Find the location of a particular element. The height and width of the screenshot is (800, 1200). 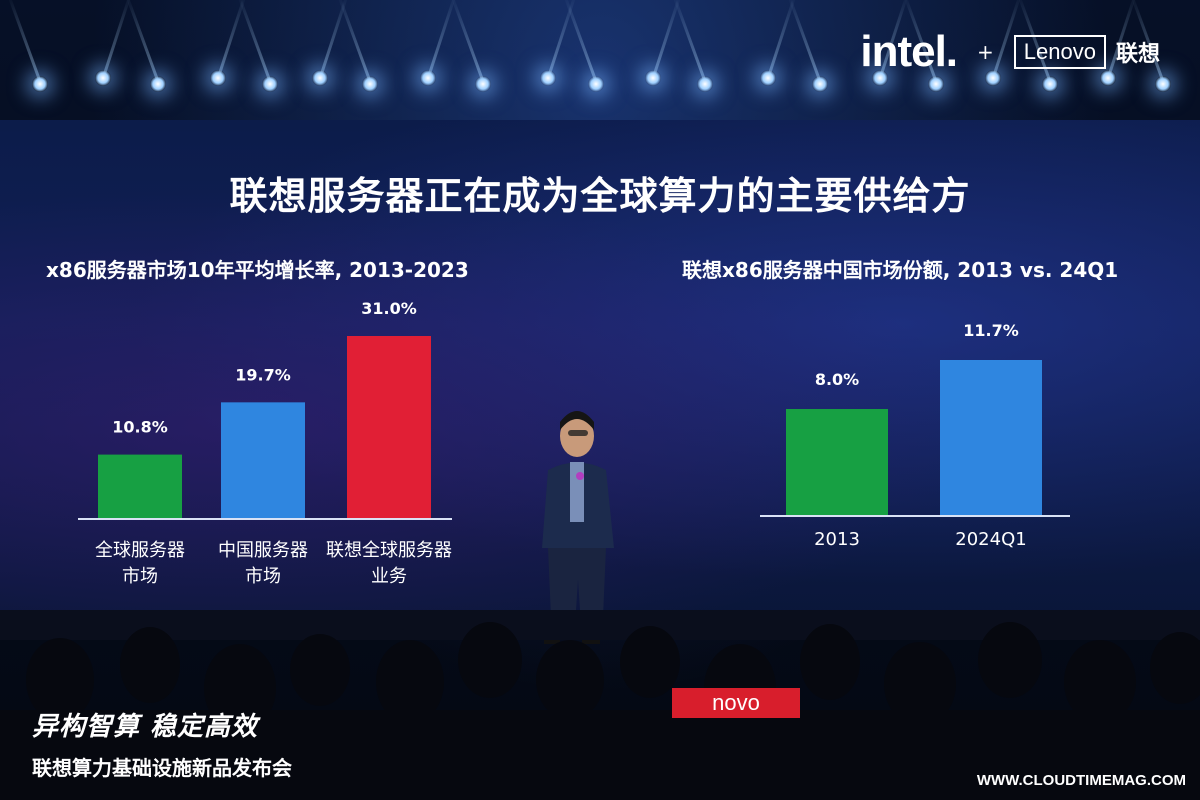

chart-1-category-label-1-line-0: 2024Q1 is located at coordinates (990, 539).